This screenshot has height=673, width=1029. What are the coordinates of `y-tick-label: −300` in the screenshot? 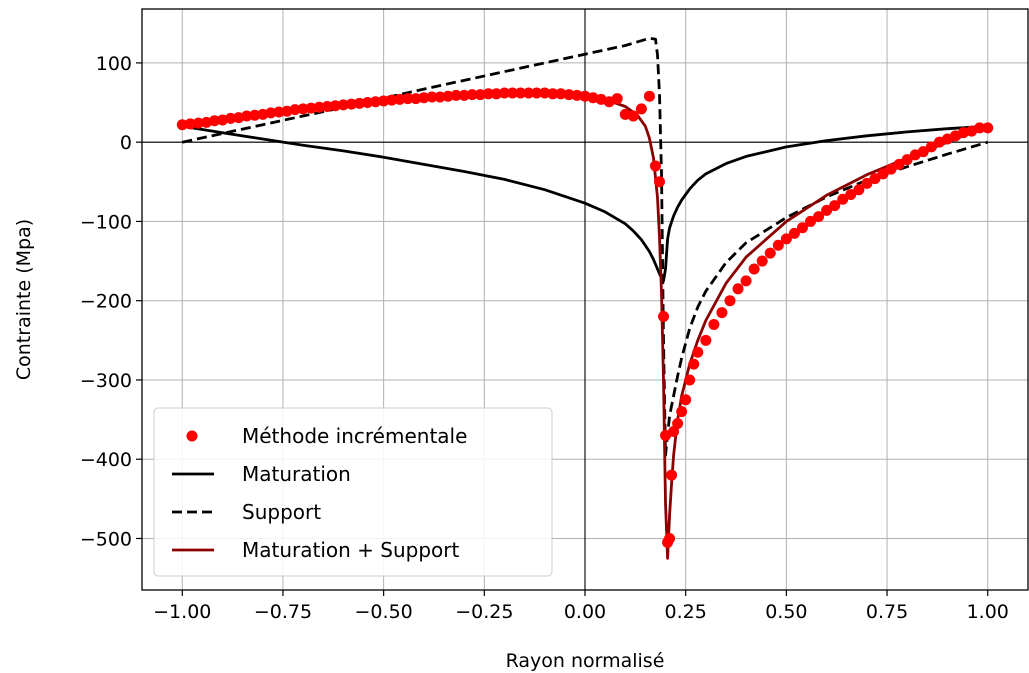 It's located at (106, 381).